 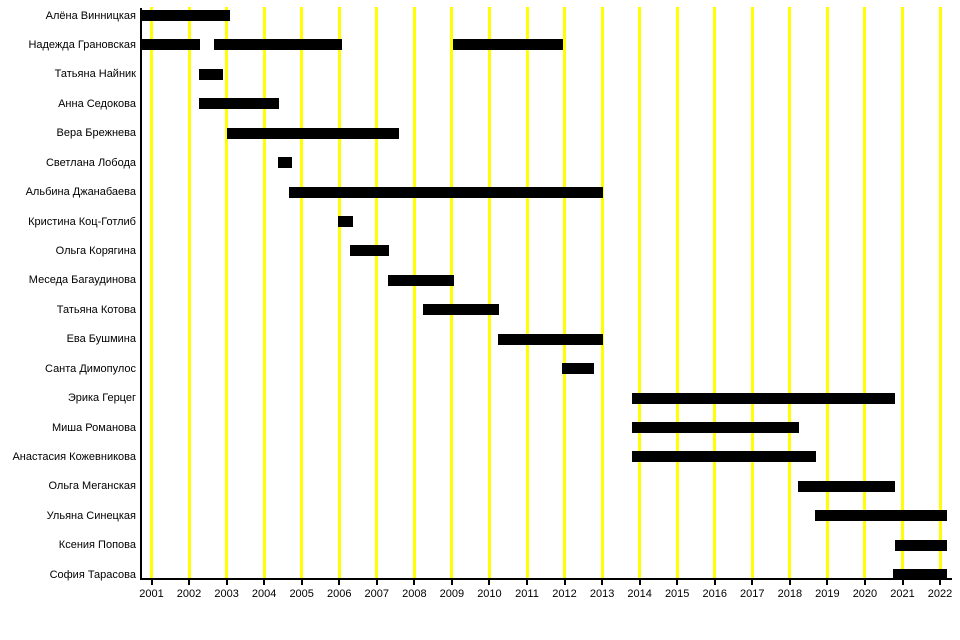 What do you see at coordinates (827, 293) in the screenshot?
I see `gridline-2019` at bounding box center [827, 293].